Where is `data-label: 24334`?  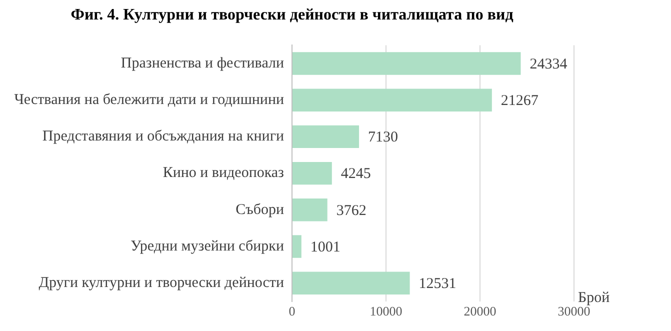
data-label: 24334 is located at coordinates (549, 64).